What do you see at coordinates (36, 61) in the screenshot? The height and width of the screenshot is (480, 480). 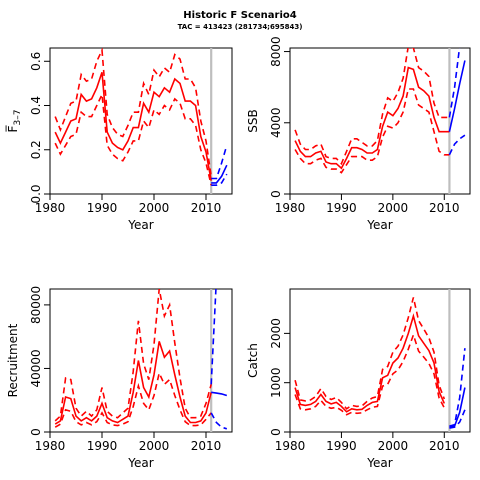 I see `y-tick-label: 0.6` at bounding box center [36, 61].